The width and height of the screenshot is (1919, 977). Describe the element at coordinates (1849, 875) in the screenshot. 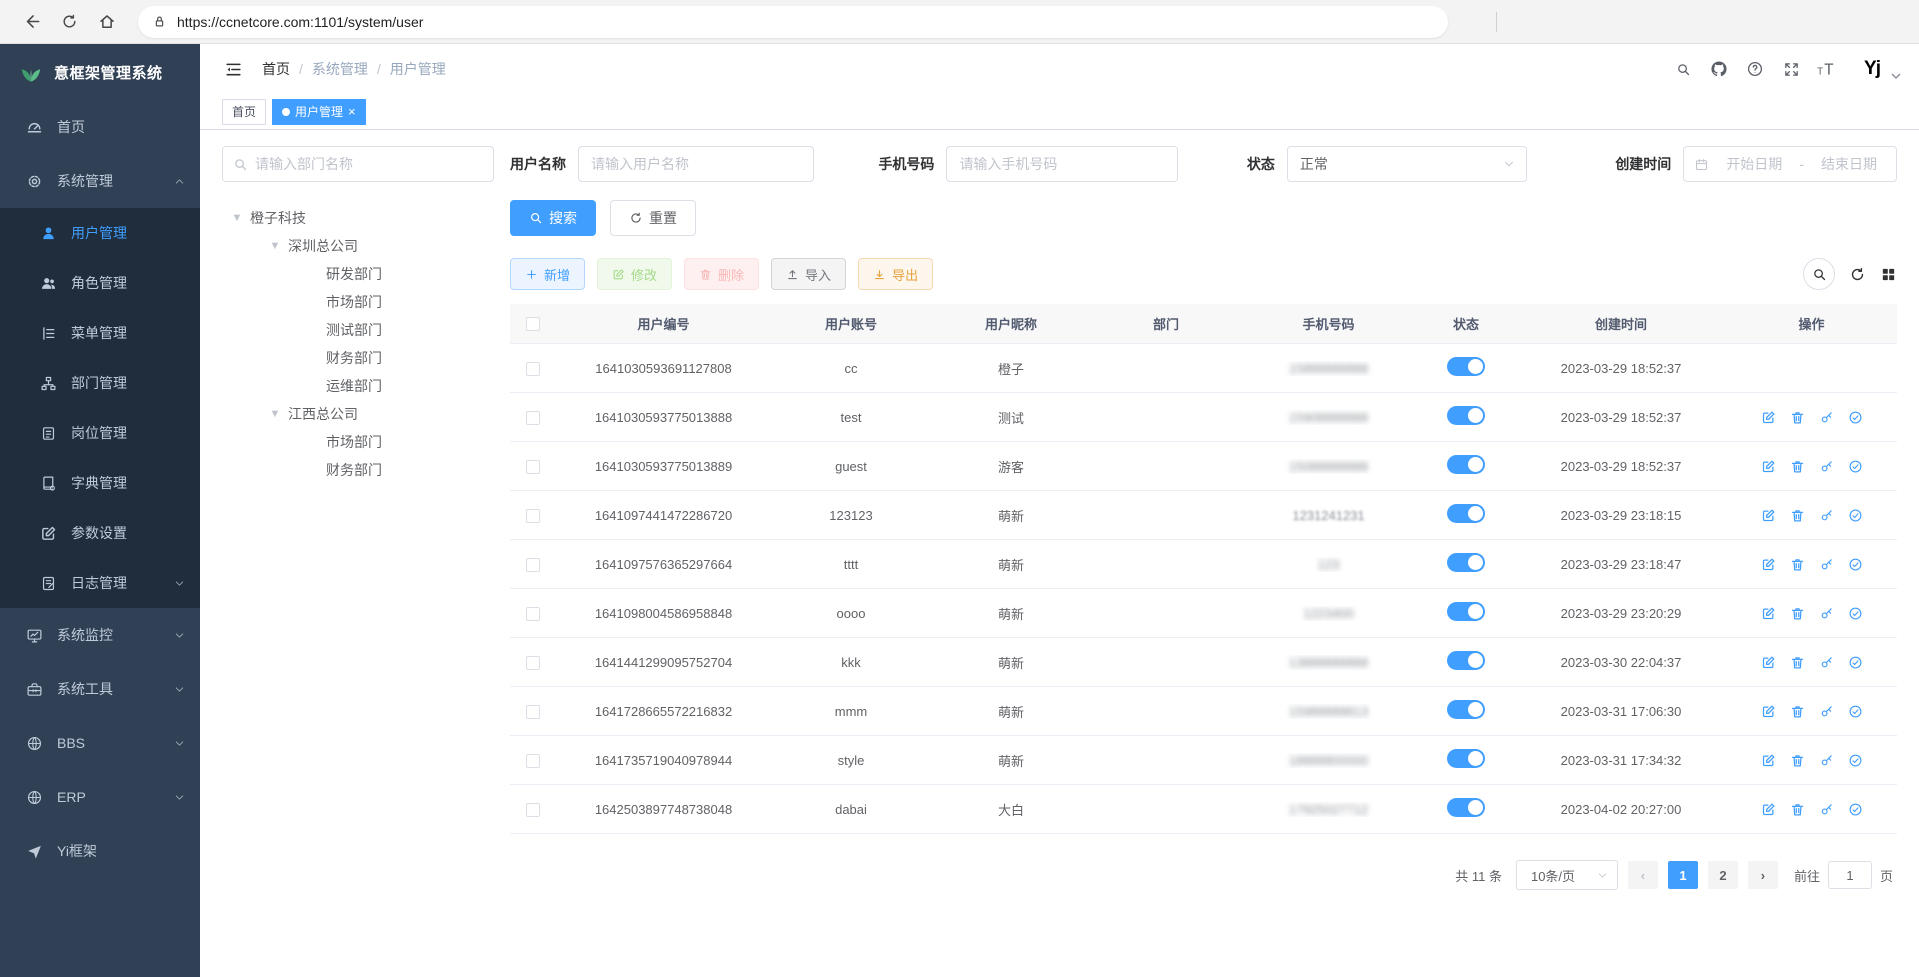

I see `goto-page-input` at that location.